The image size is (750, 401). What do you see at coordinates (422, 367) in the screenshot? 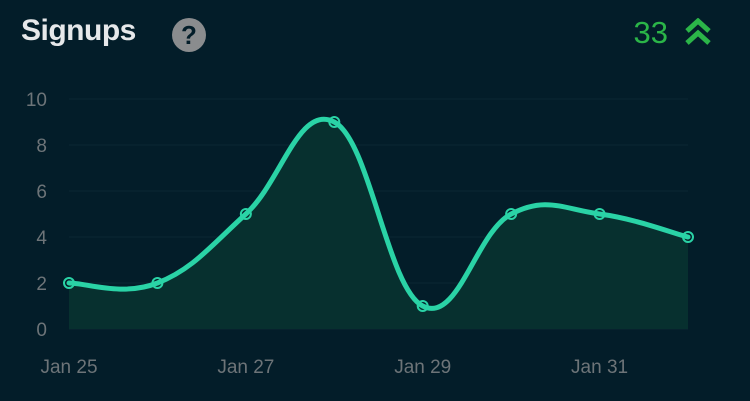
I see `x-tick-label: Jan 29` at bounding box center [422, 367].